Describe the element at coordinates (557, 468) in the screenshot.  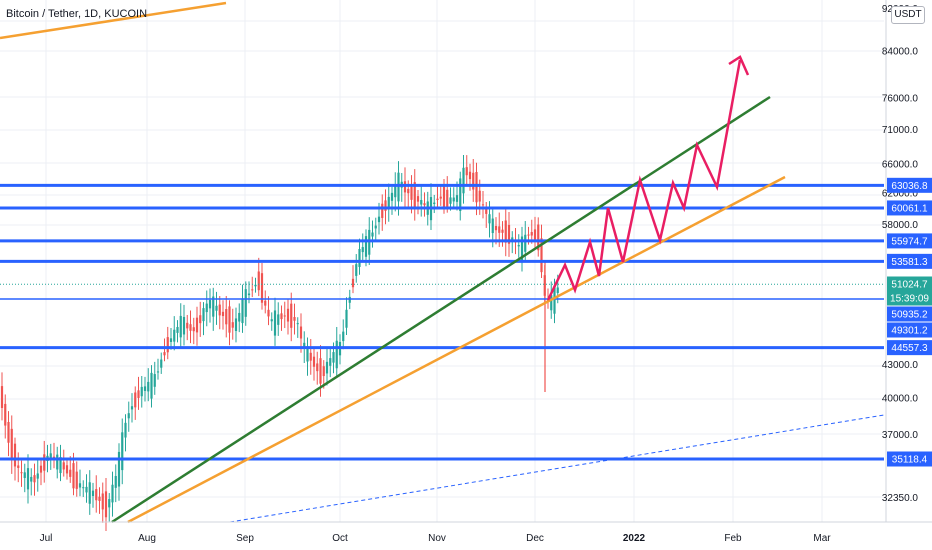
I see `trendline-dotted` at that location.